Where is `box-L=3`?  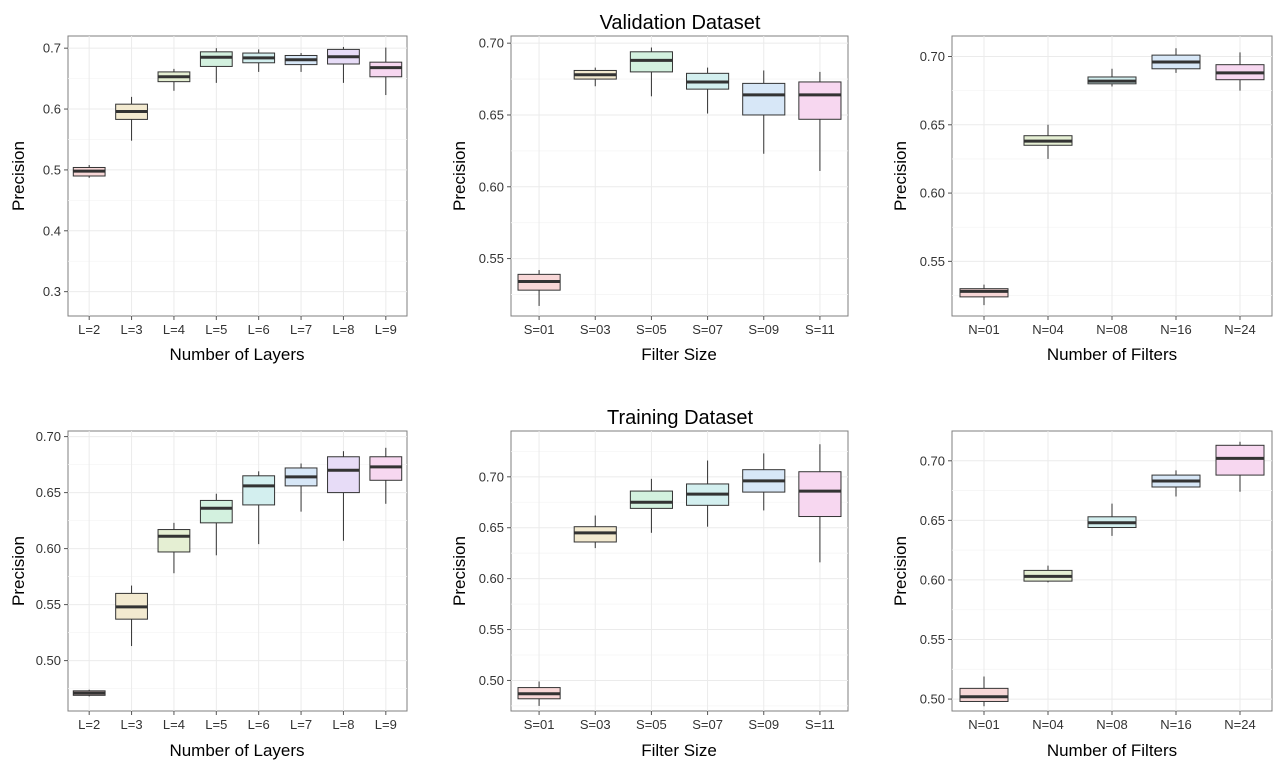
box-L=3 is located at coordinates (131, 118).